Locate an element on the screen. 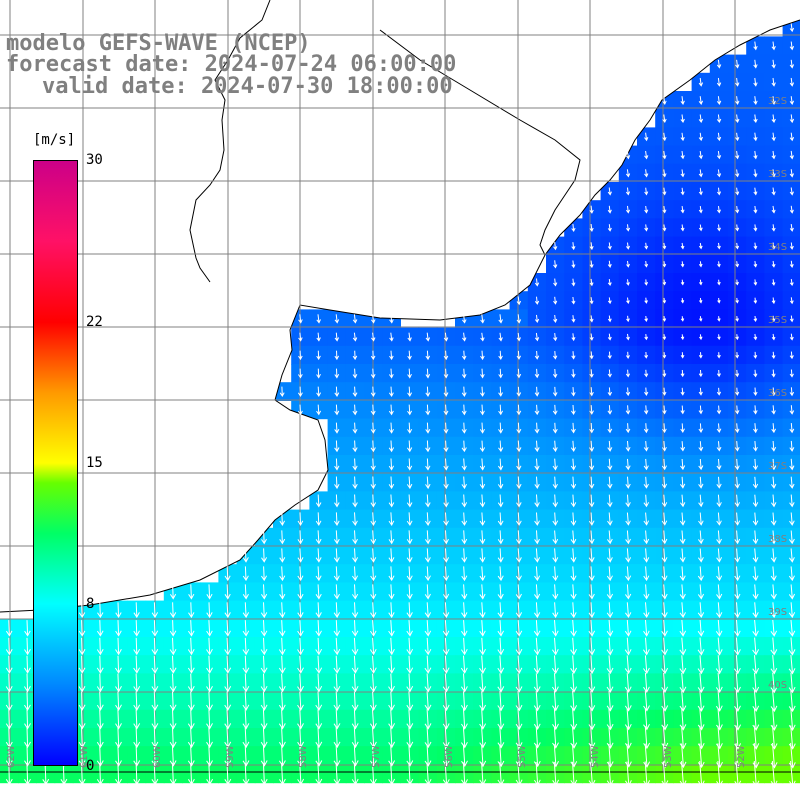 Image resolution: width=800 pixels, height=800 pixels. longitude-label: 56W is located at coordinates (449, 756).